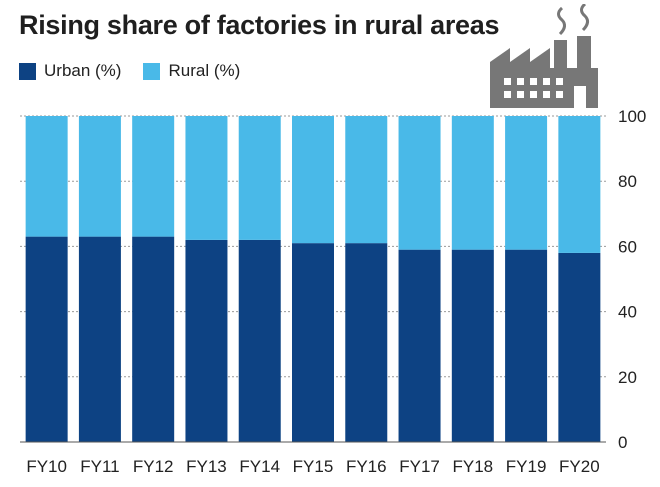 This screenshot has height=487, width=660. Describe the element at coordinates (419, 466) in the screenshot. I see `x-tick-label: FY17` at that location.